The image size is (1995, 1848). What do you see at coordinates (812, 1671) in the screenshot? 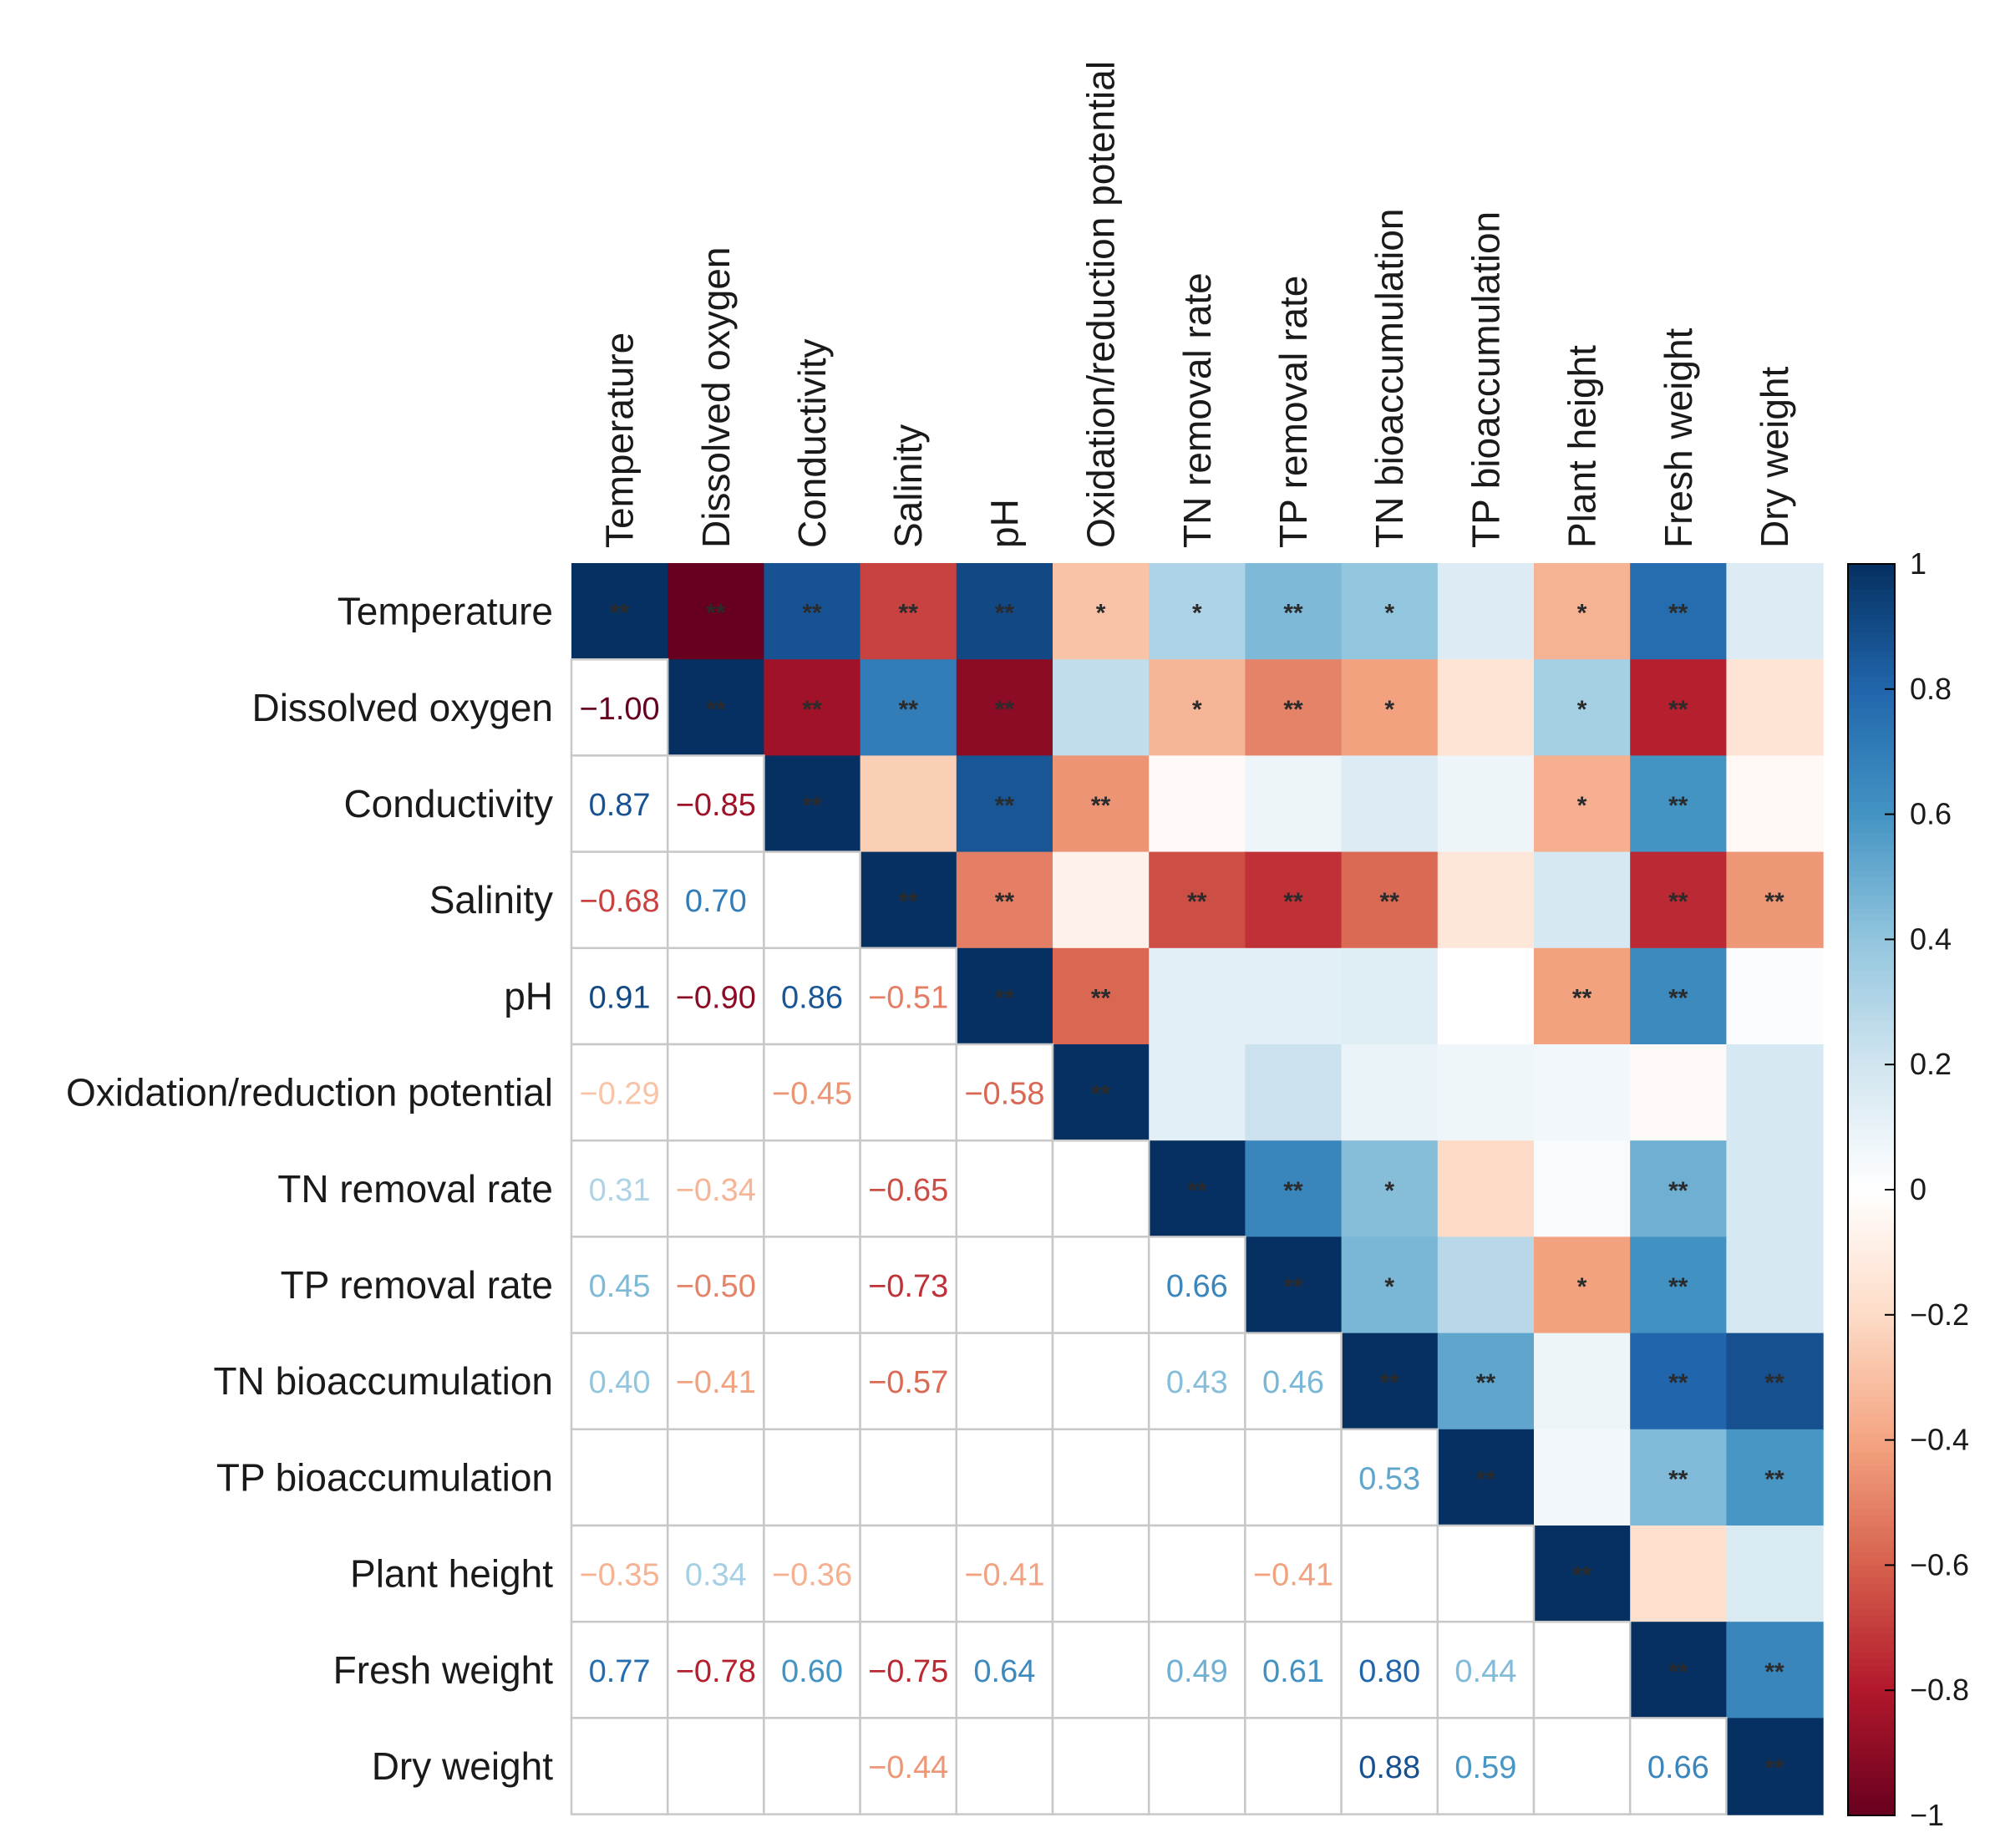
I see `coefficient-label-11-2: 0.60` at bounding box center [812, 1671].